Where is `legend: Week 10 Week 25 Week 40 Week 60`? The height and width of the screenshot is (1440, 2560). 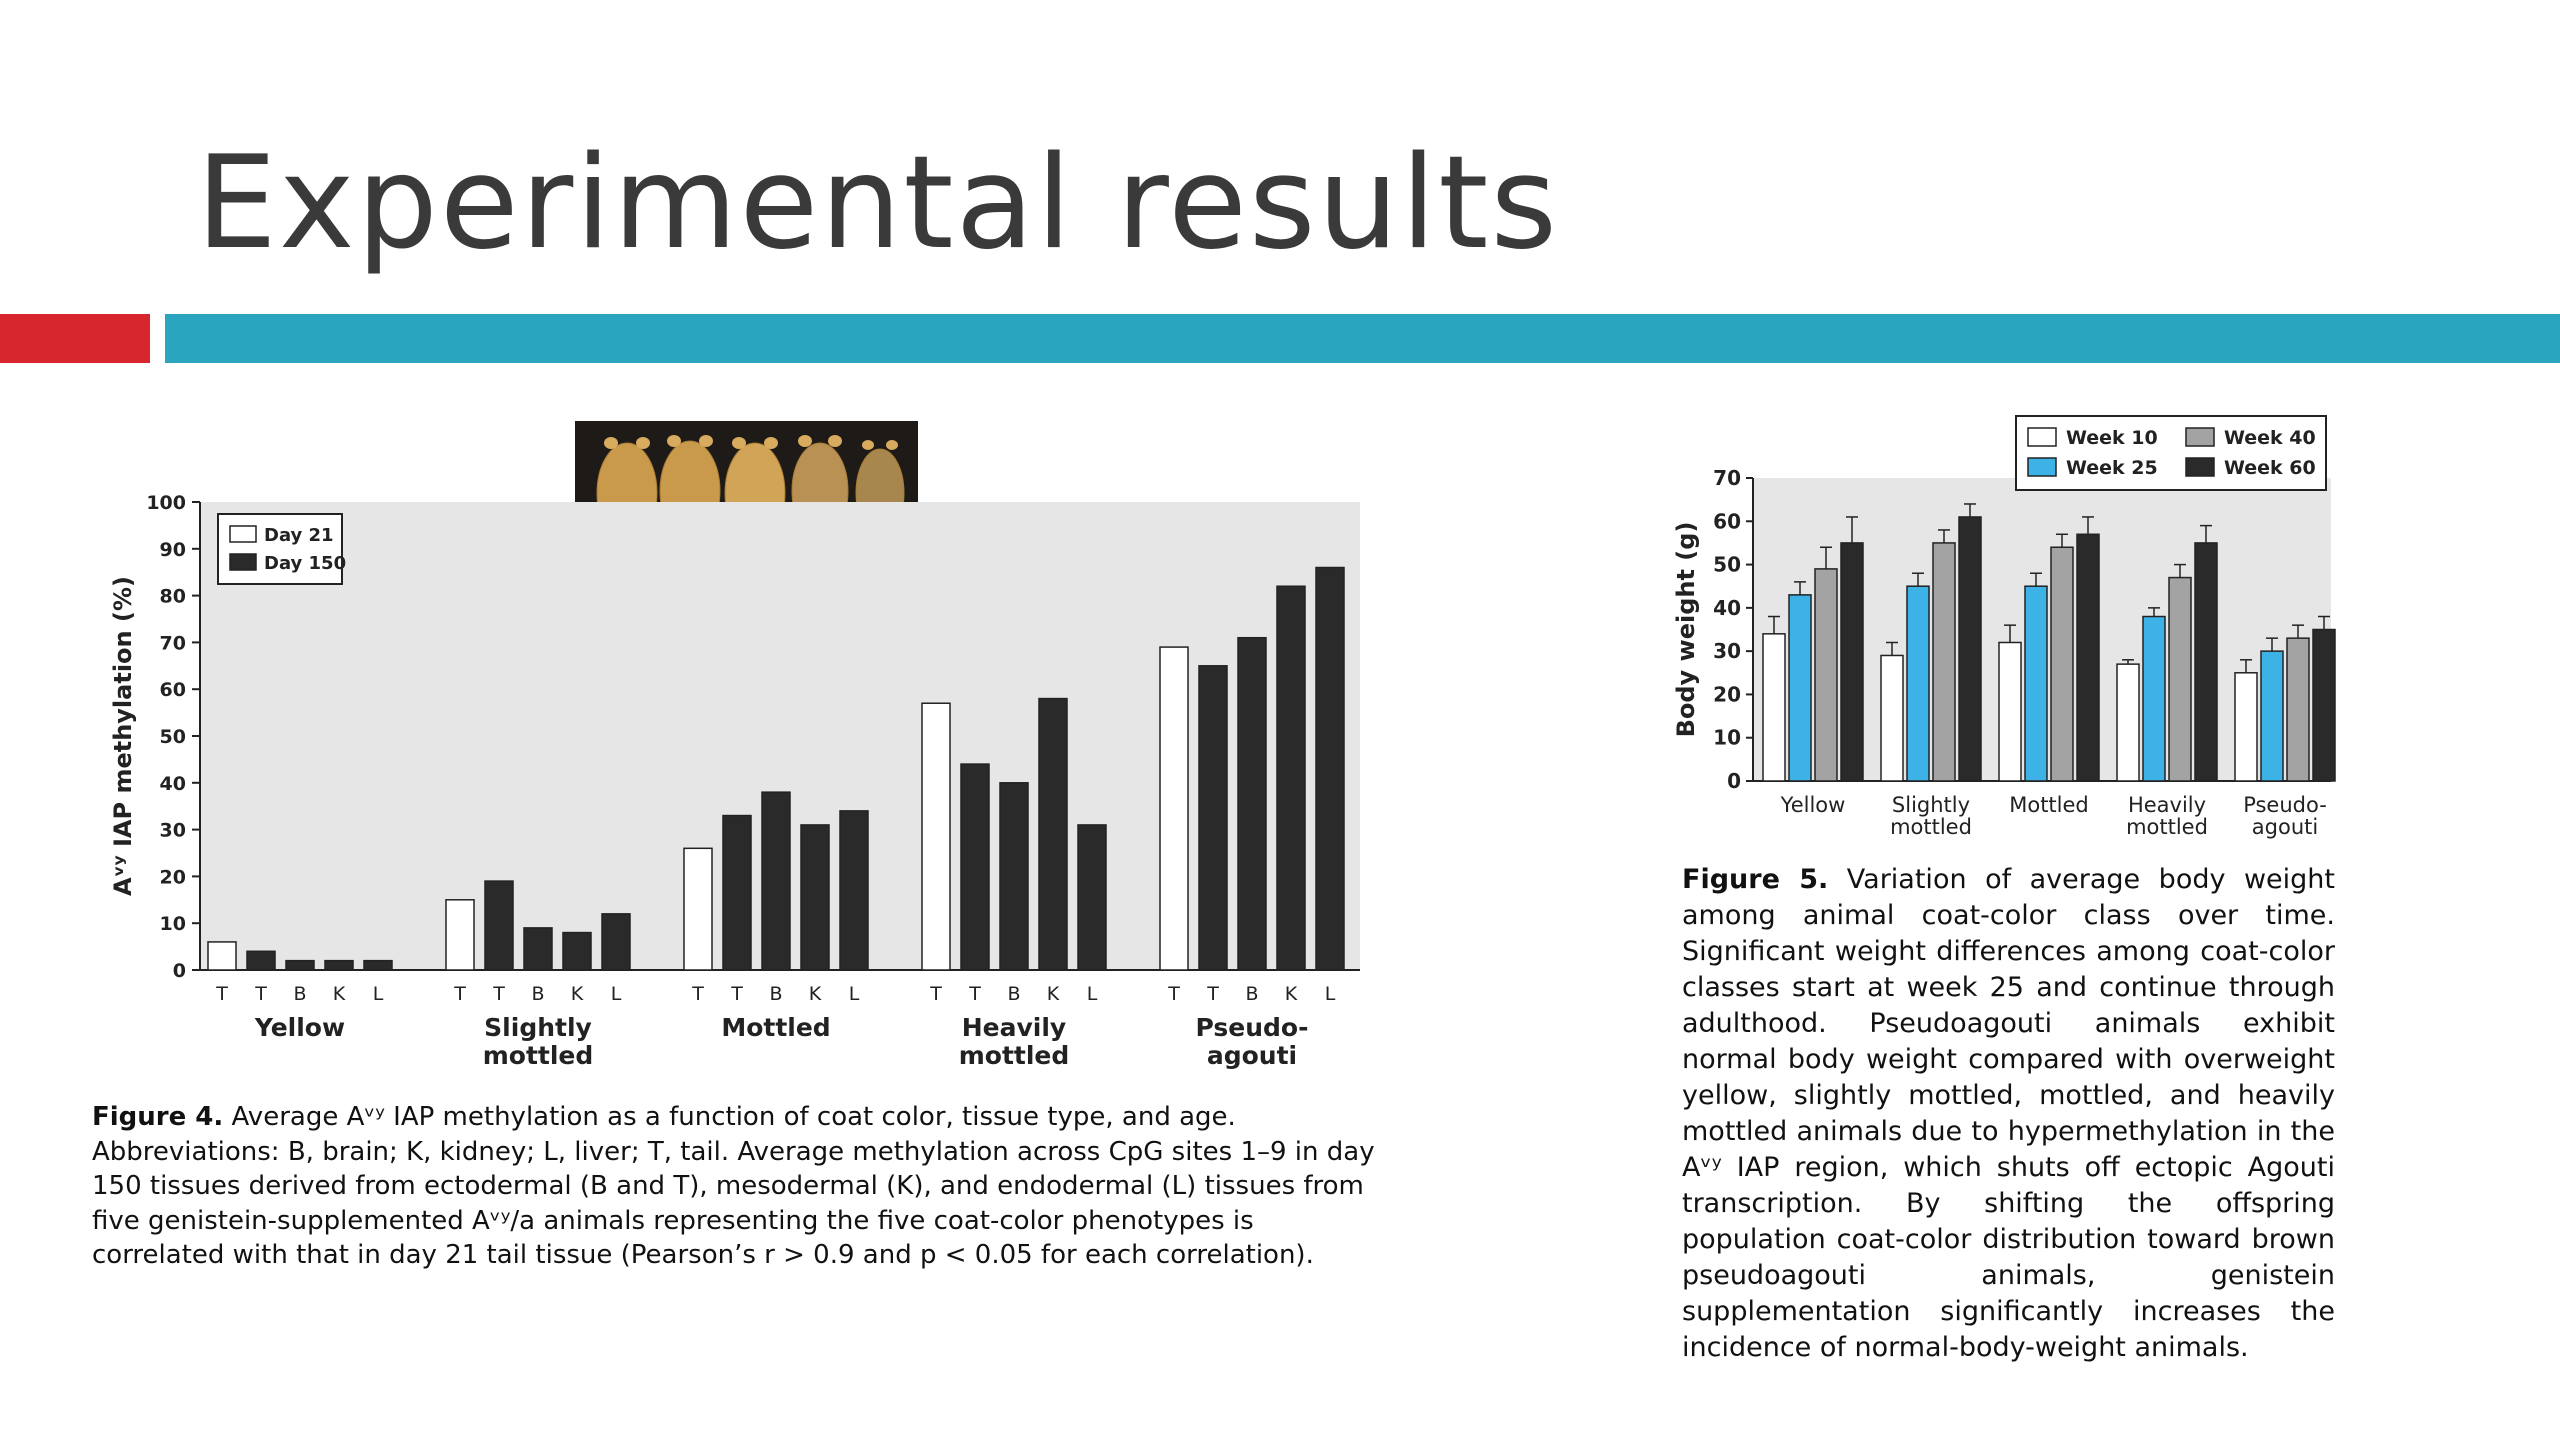
legend: Week 10 Week 25 Week 40 Week 60 is located at coordinates (2171, 453).